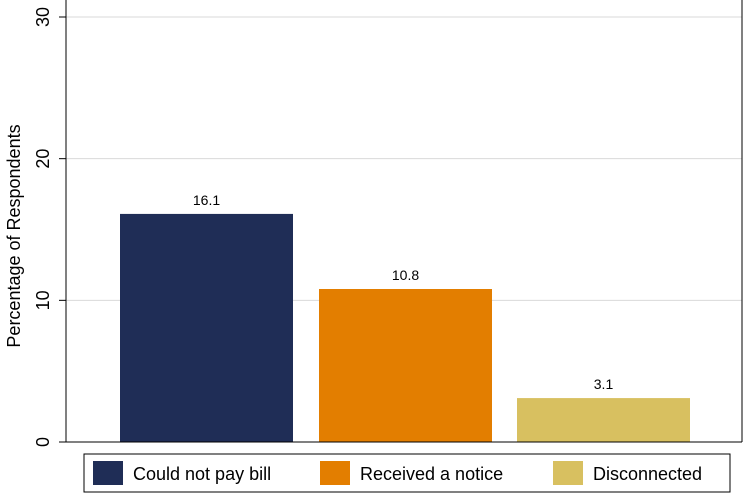 The height and width of the screenshot is (494, 745). I want to click on legend-label: Could not pay bill, so click(202, 474).